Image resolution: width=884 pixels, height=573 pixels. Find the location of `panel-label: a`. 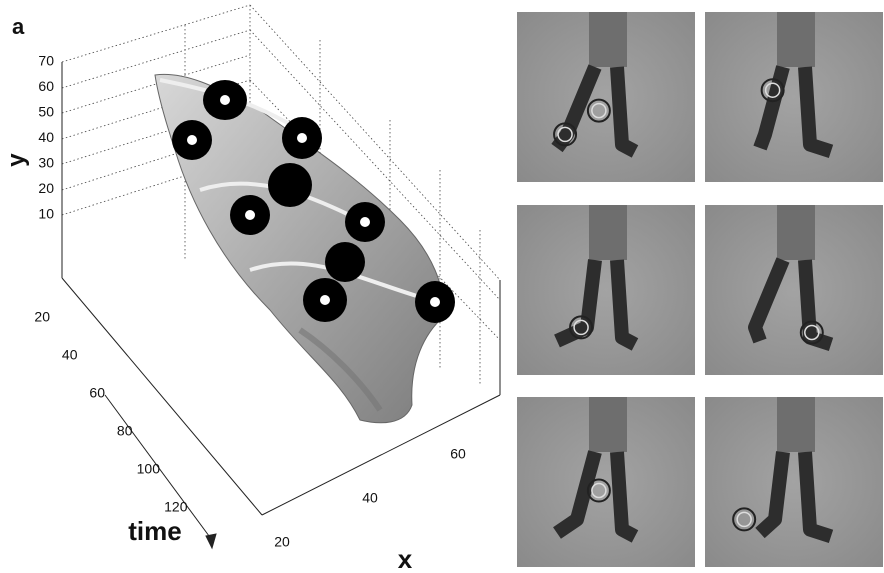

panel-label: a is located at coordinates (18, 26).